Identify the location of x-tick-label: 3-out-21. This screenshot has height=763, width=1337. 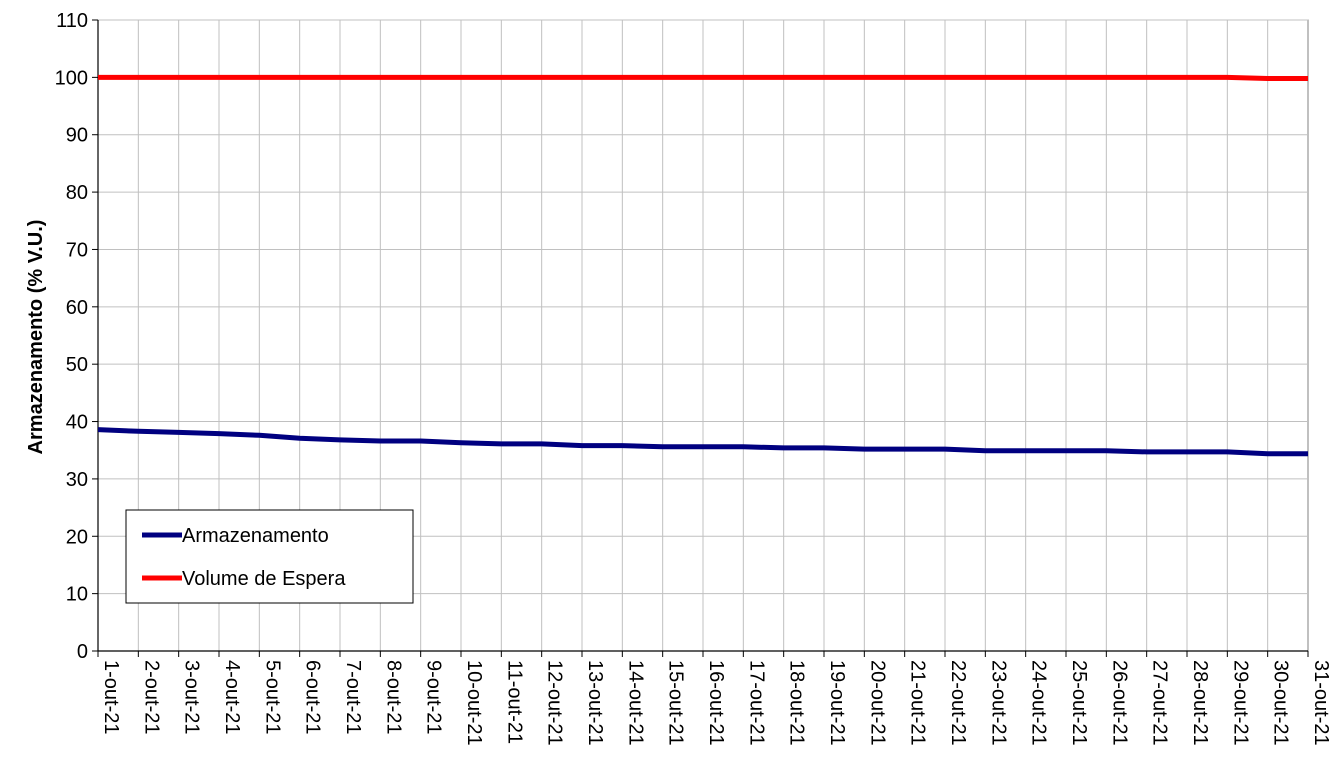
(192, 697).